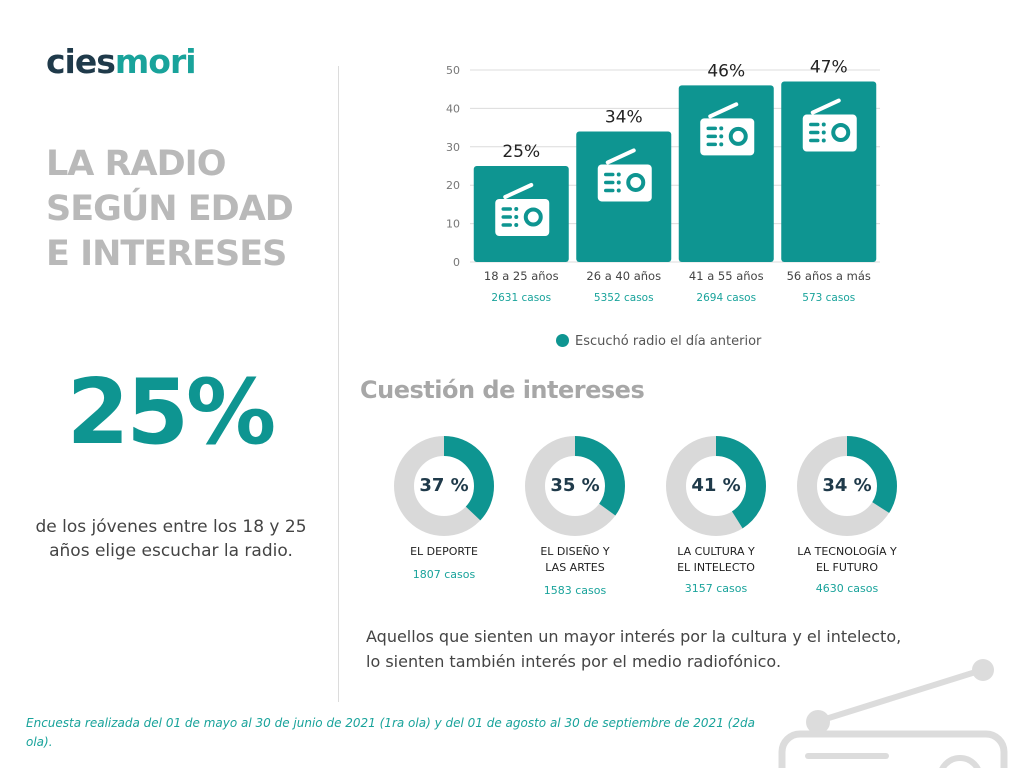 This screenshot has width=1024, height=768. I want to click on page-title: LA RADIO SEGÚN EDAD E INTERESES, so click(191, 209).